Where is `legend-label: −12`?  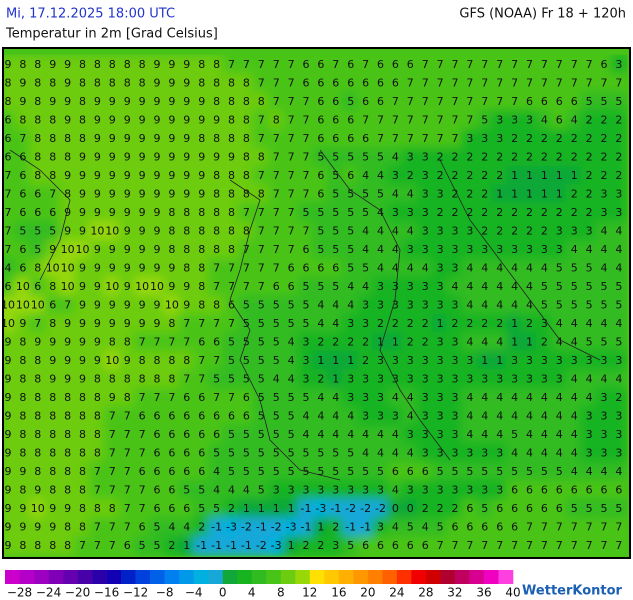
legend-label: −12 is located at coordinates (135, 593).